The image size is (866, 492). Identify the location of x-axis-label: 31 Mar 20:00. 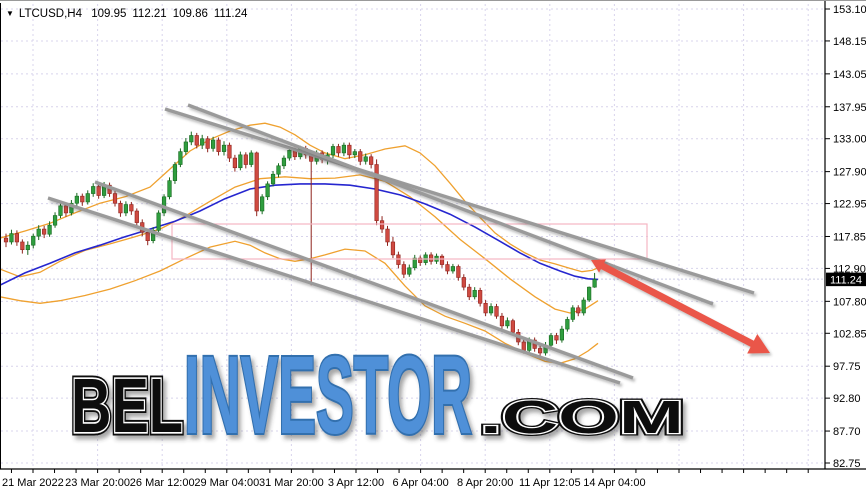
(291, 483).